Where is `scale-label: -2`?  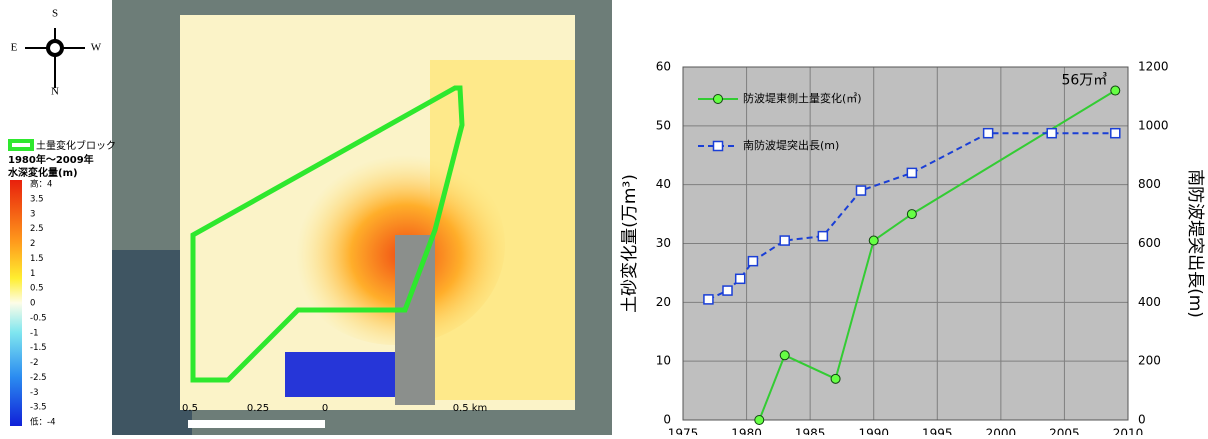
scale-label: -2 is located at coordinates (34, 363).